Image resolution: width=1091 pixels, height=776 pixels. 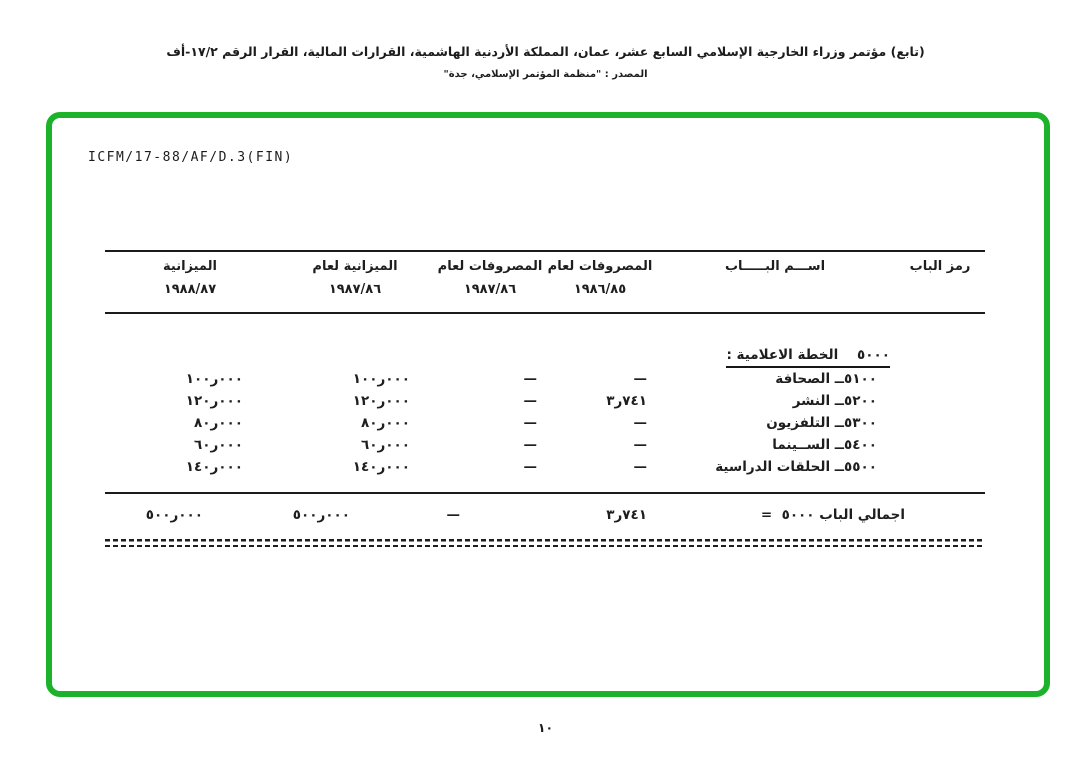 I want to click on row-name: ٥٢٠٠ــ النشر, so click(x=834, y=401).